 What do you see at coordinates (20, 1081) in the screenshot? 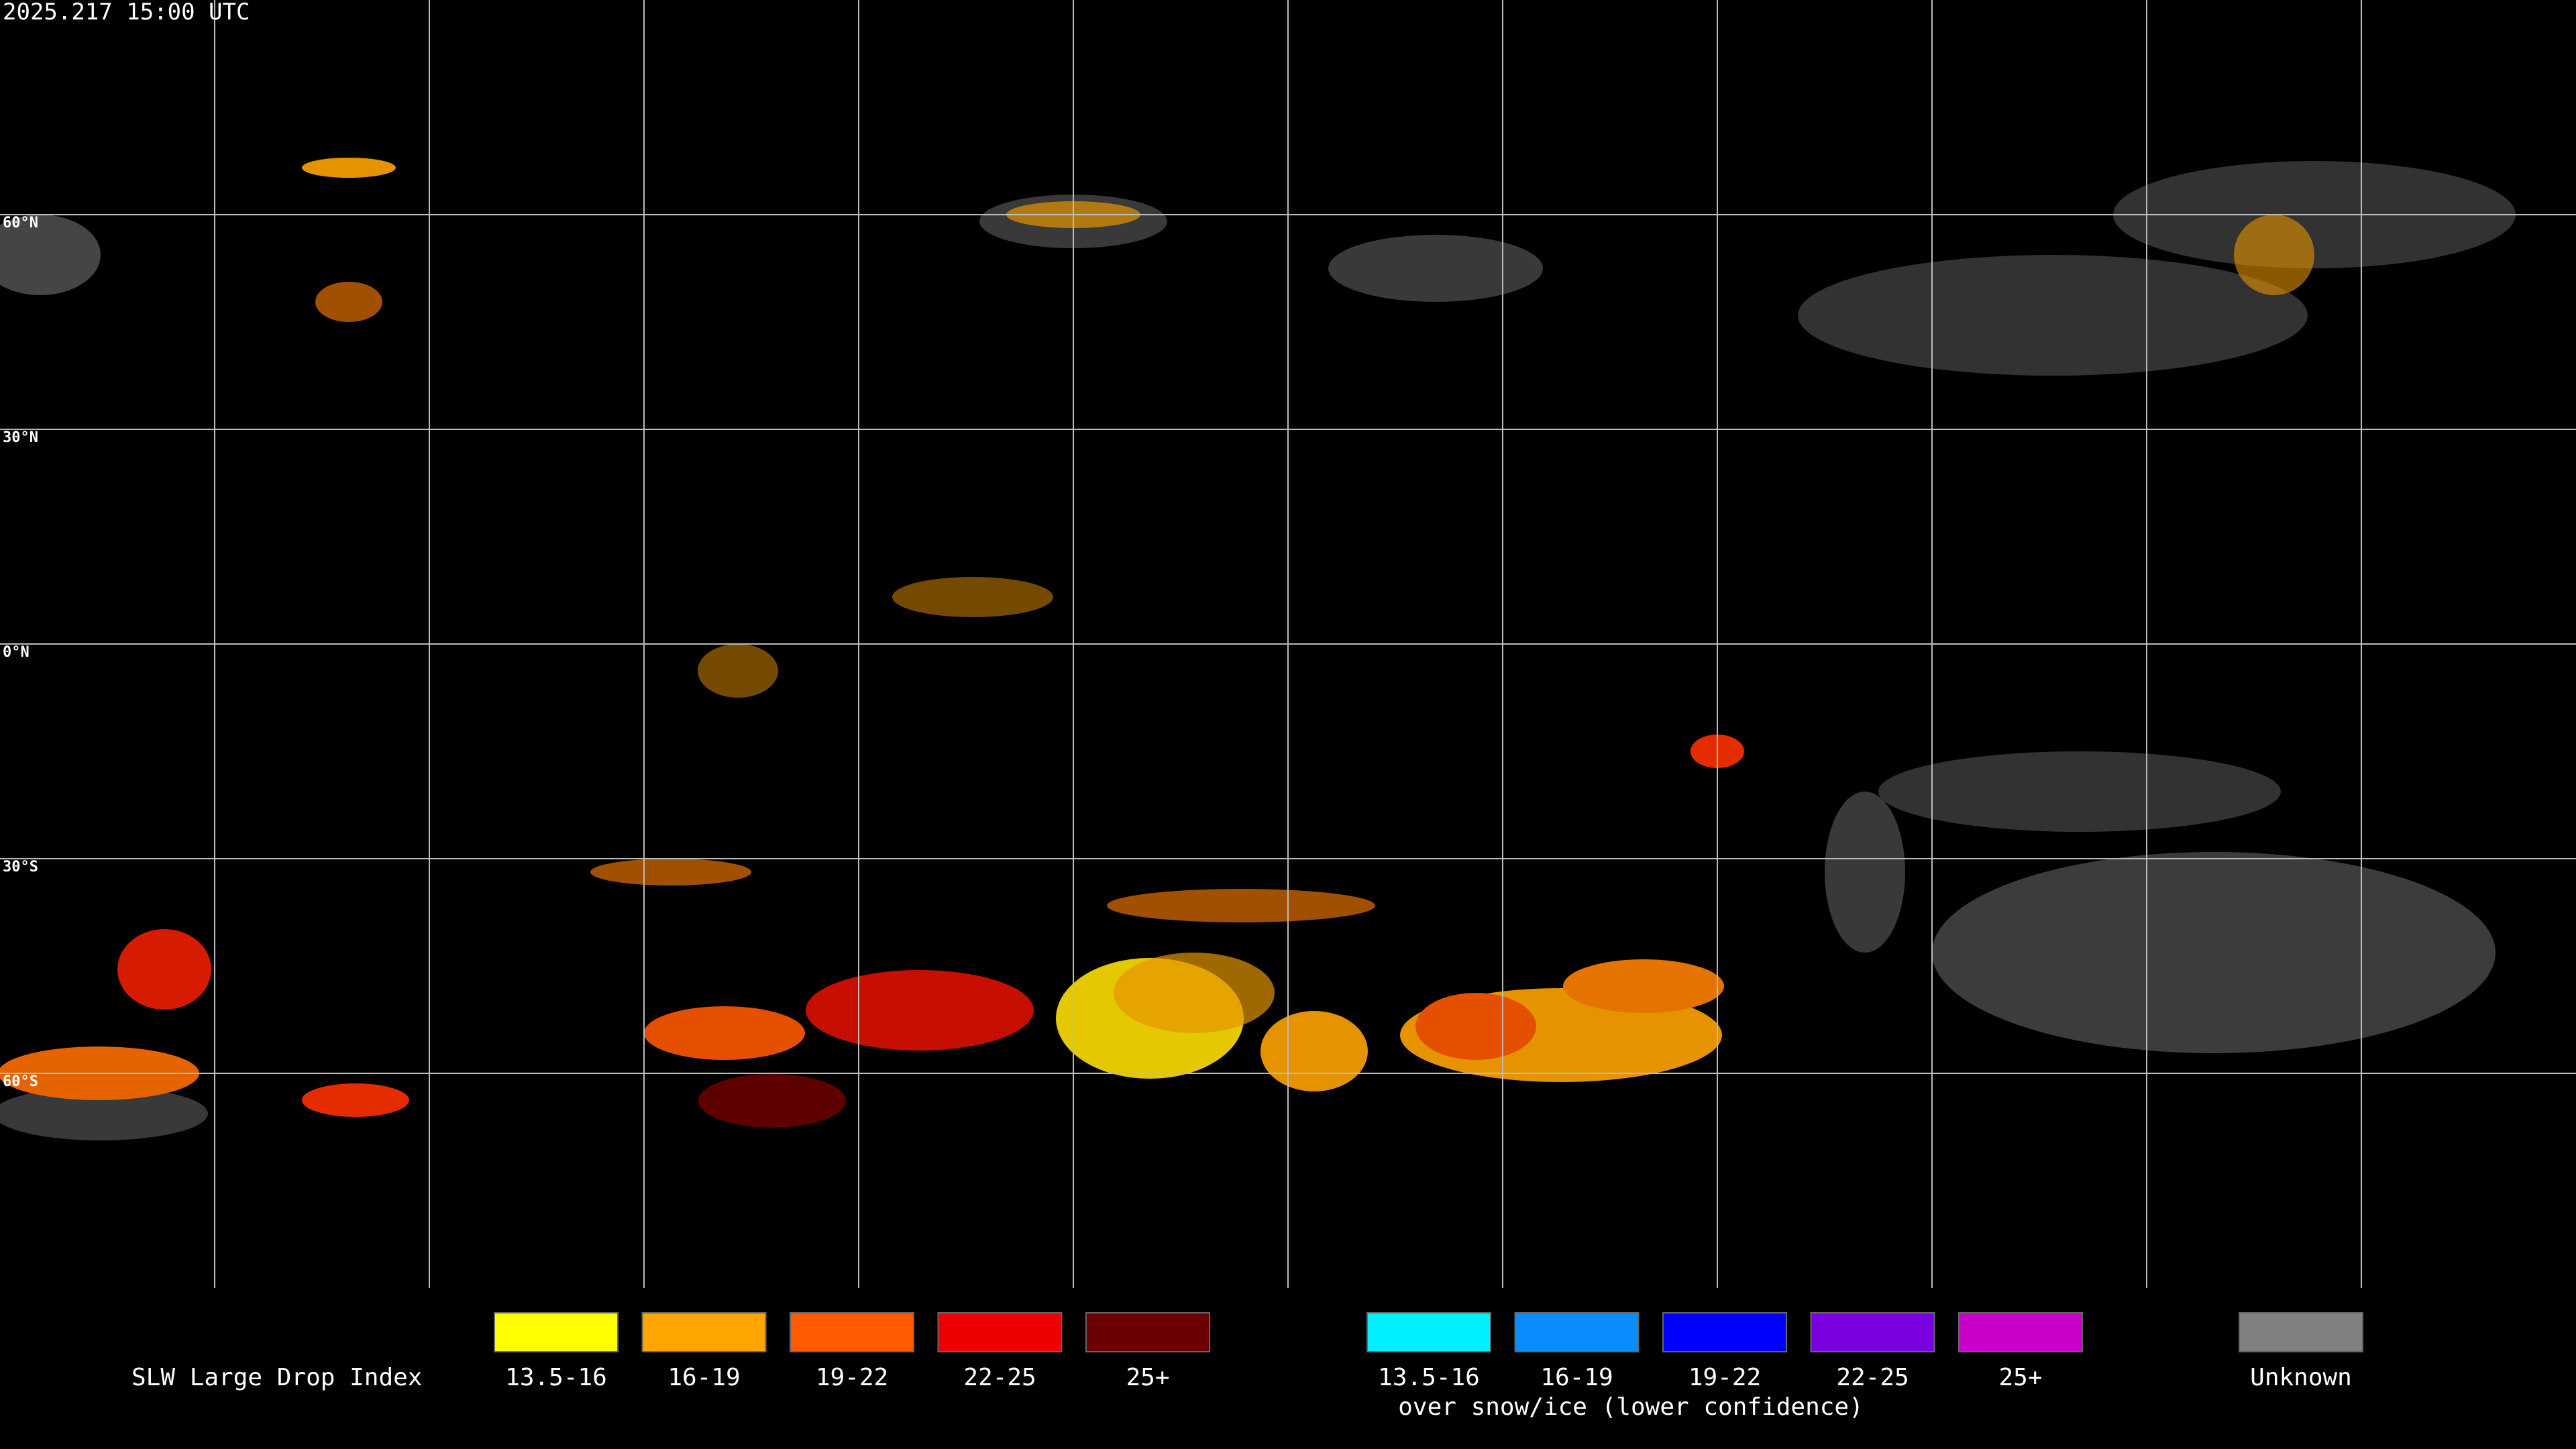
I see `lat-label: 60°S` at bounding box center [20, 1081].